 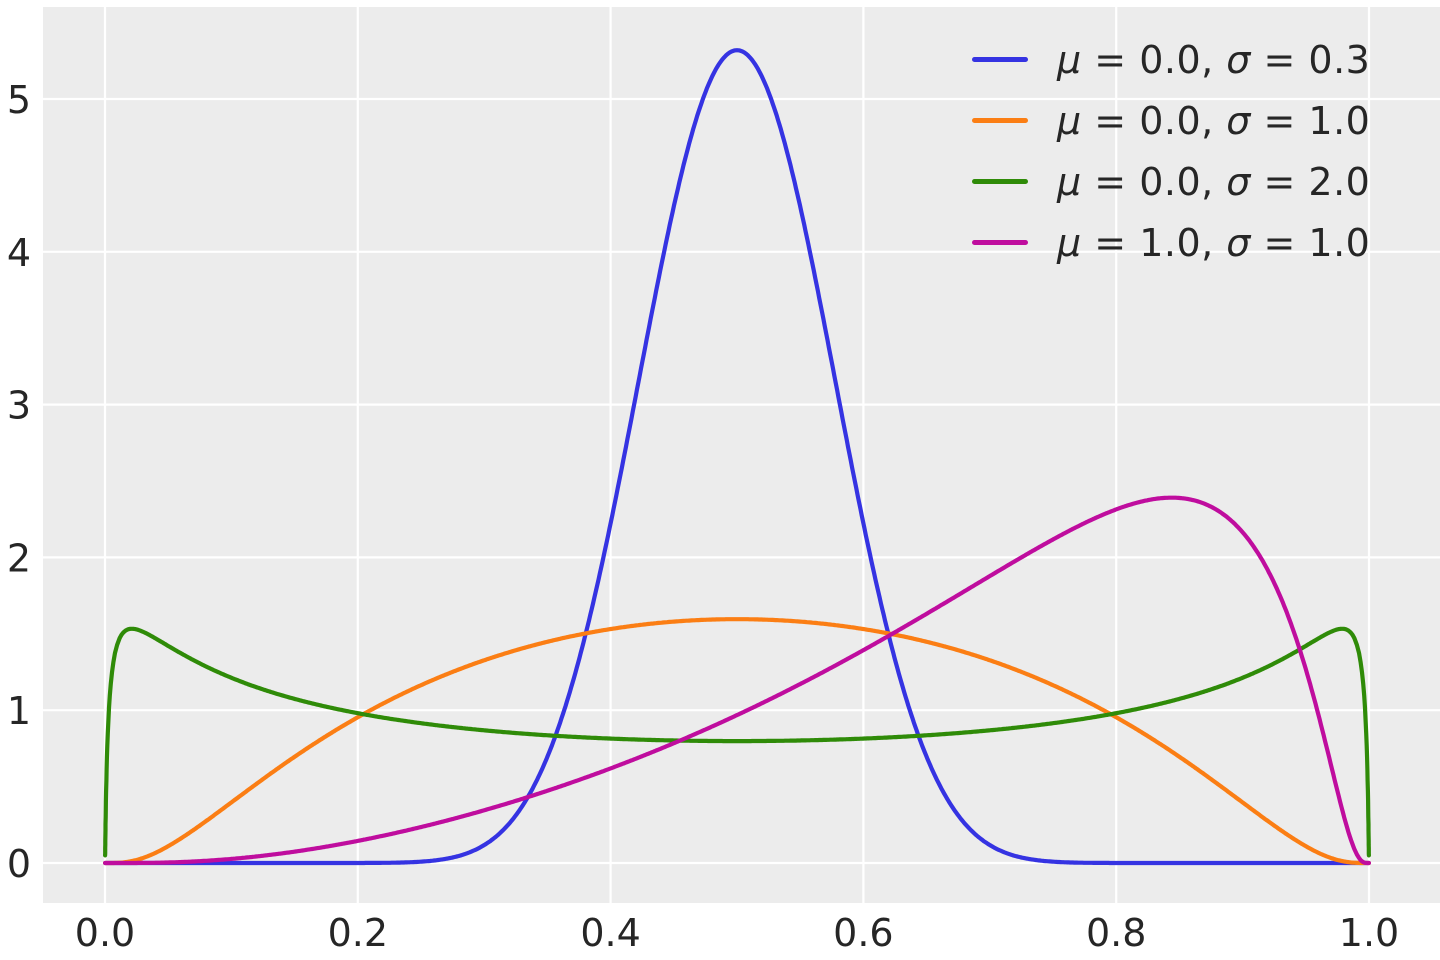 What do you see at coordinates (1214, 59) in the screenshot?
I see `legend-label: μ = 0.0, σ = 0.3` at bounding box center [1214, 59].